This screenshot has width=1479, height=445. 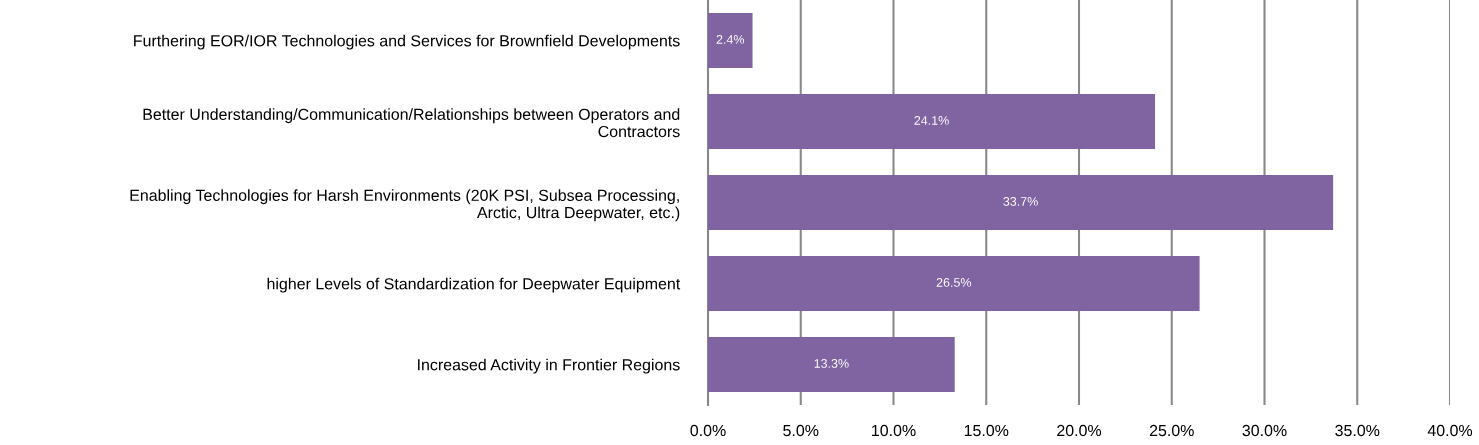 I want to click on x-tick-label: 15.0%, so click(x=986, y=430).